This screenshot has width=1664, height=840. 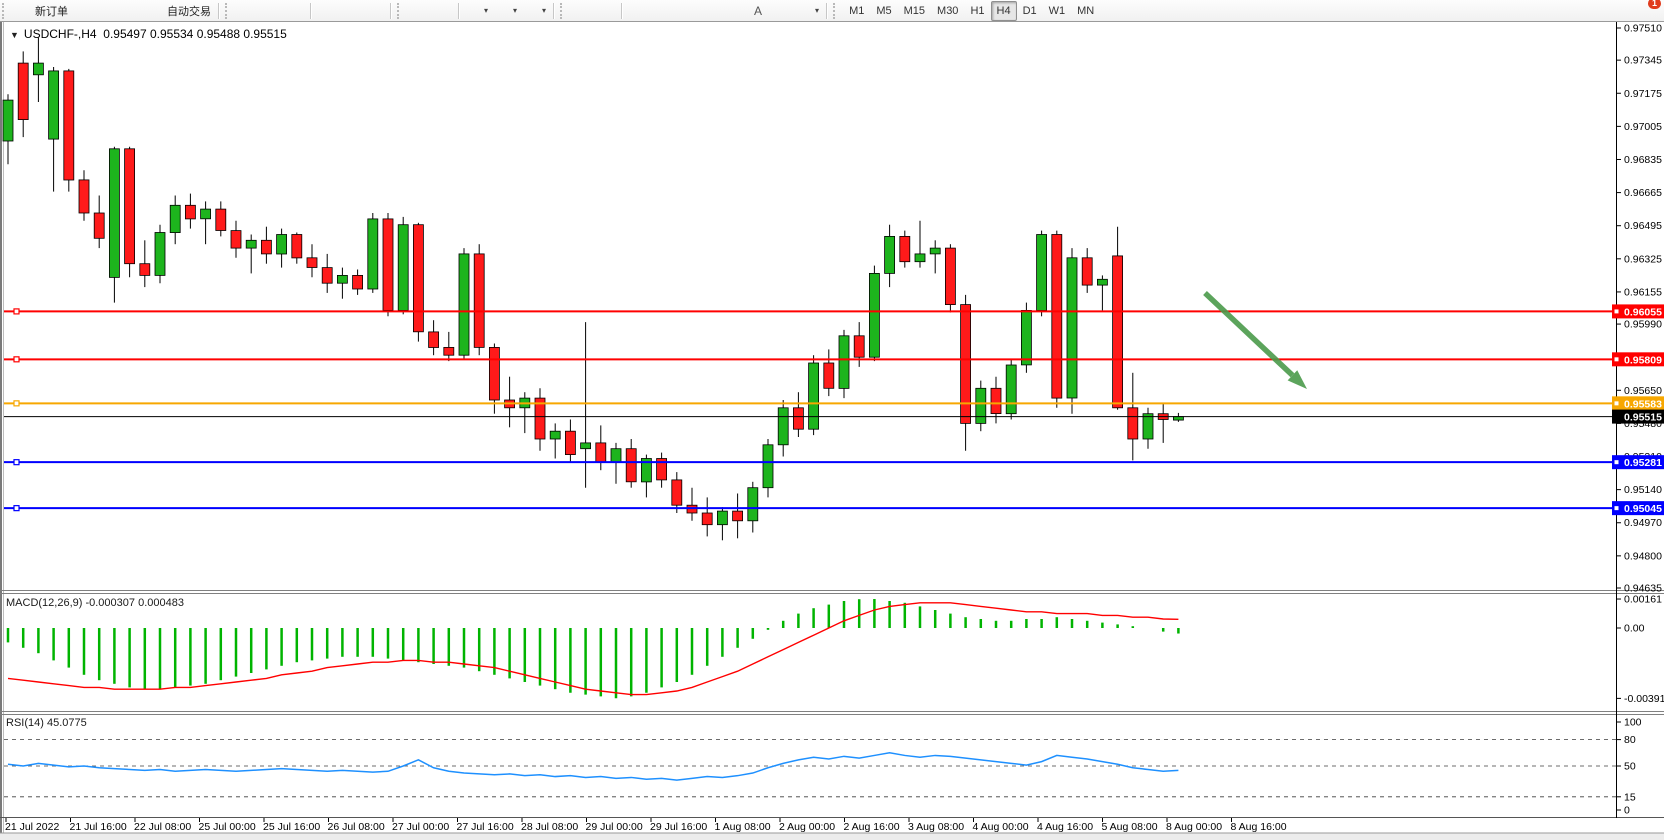 What do you see at coordinates (544, 10) in the screenshot?
I see `templates-dropdown: ▾` at bounding box center [544, 10].